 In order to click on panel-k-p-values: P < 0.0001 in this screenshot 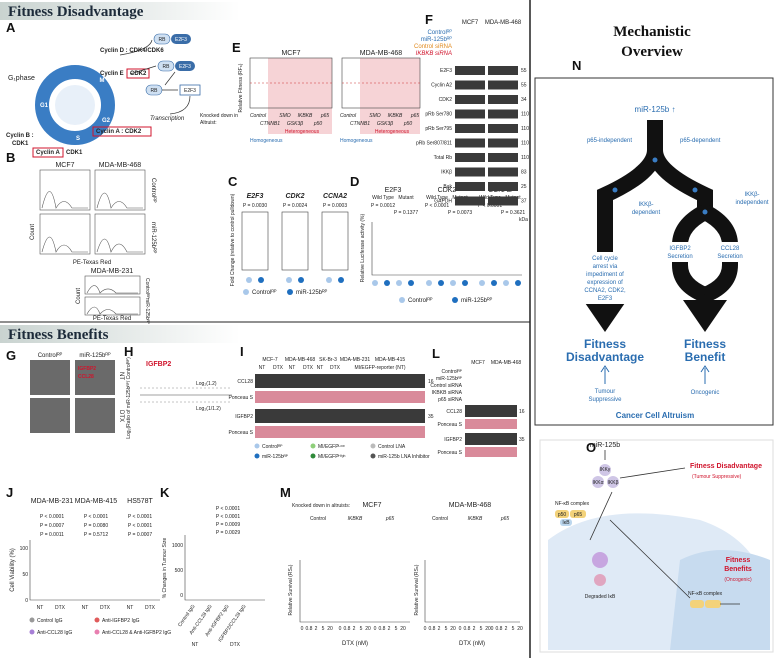, I will do `click(228, 509)`.